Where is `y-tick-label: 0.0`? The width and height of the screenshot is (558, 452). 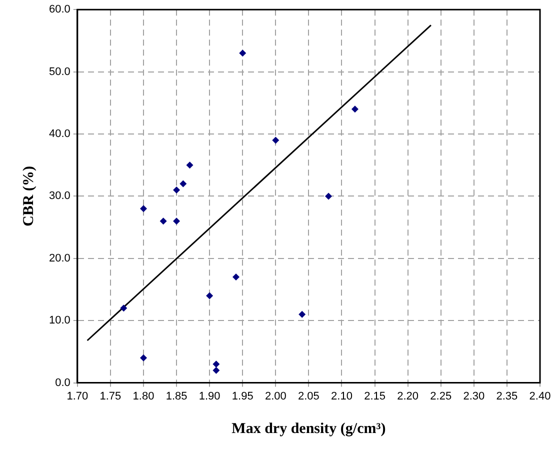 y-tick-label: 0.0 is located at coordinates (62, 382).